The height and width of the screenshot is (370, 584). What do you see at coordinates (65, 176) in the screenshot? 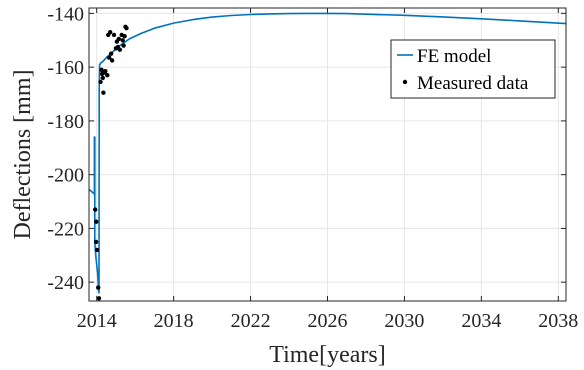
I see `y-tick-label: -200` at bounding box center [65, 176].